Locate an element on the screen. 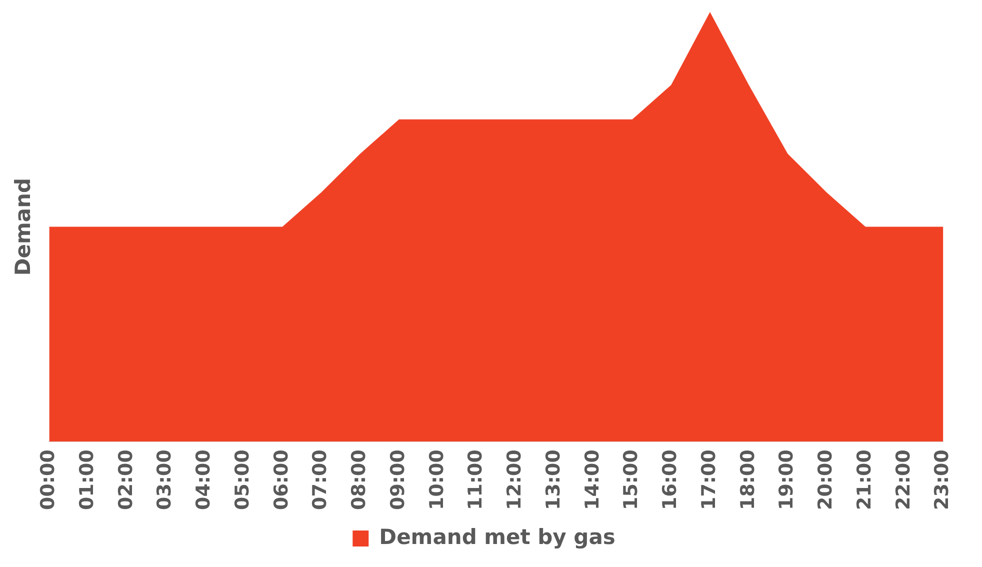 The width and height of the screenshot is (982, 567). x-tick-label: 15:00 is located at coordinates (631, 480).